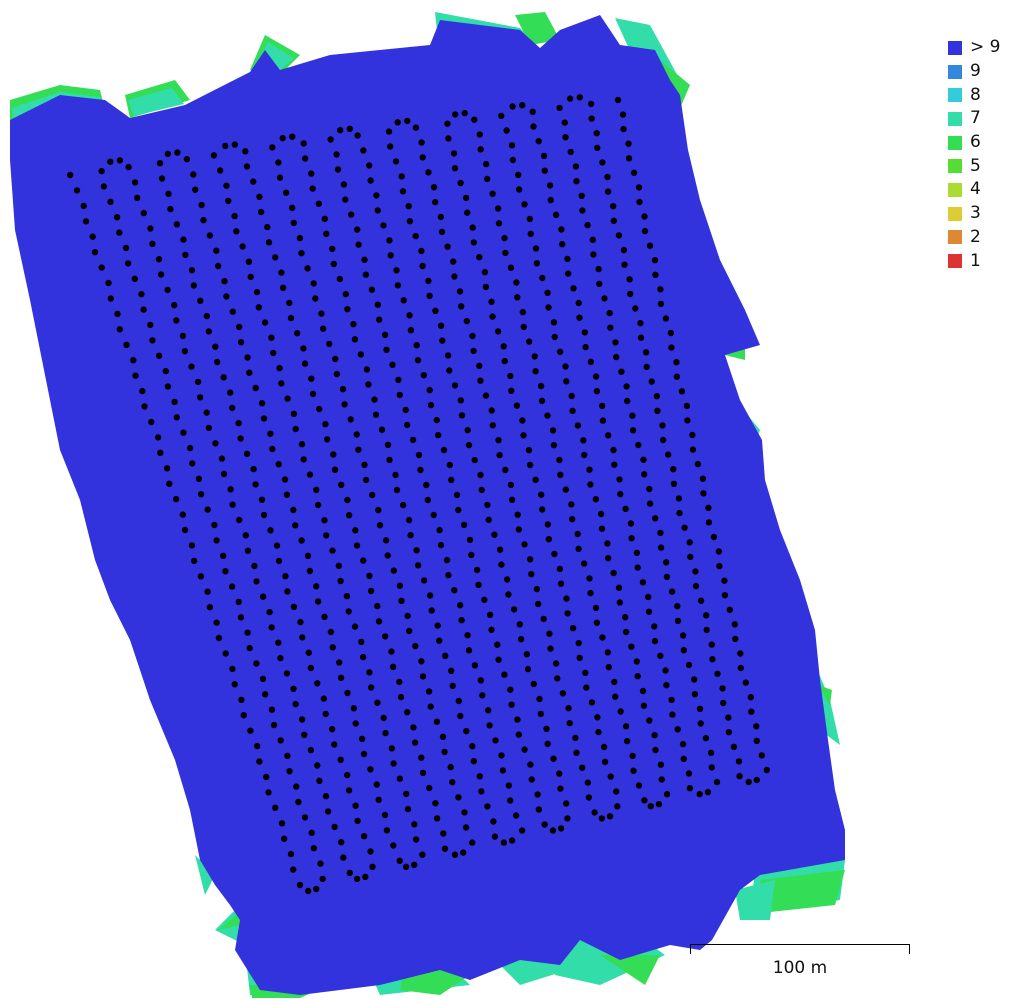 Image resolution: width=1013 pixels, height=1001 pixels. What do you see at coordinates (975, 165) in the screenshot?
I see `legend-label: 5` at bounding box center [975, 165].